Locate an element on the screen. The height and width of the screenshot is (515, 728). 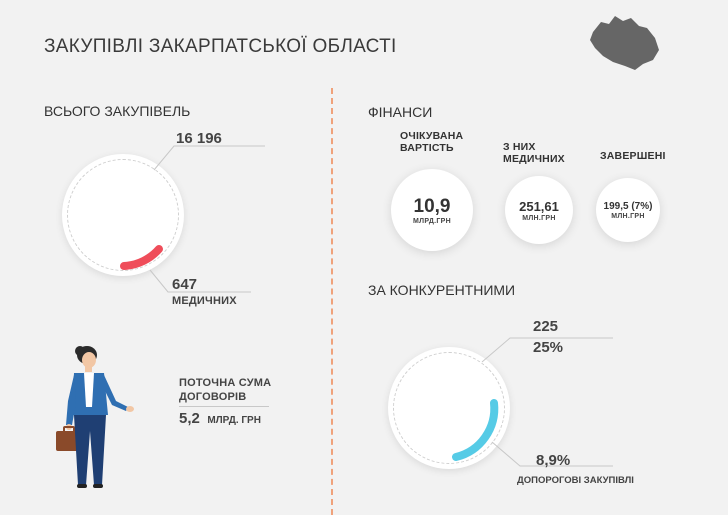
threshold-percent: 8,9% is located at coordinates (553, 460).